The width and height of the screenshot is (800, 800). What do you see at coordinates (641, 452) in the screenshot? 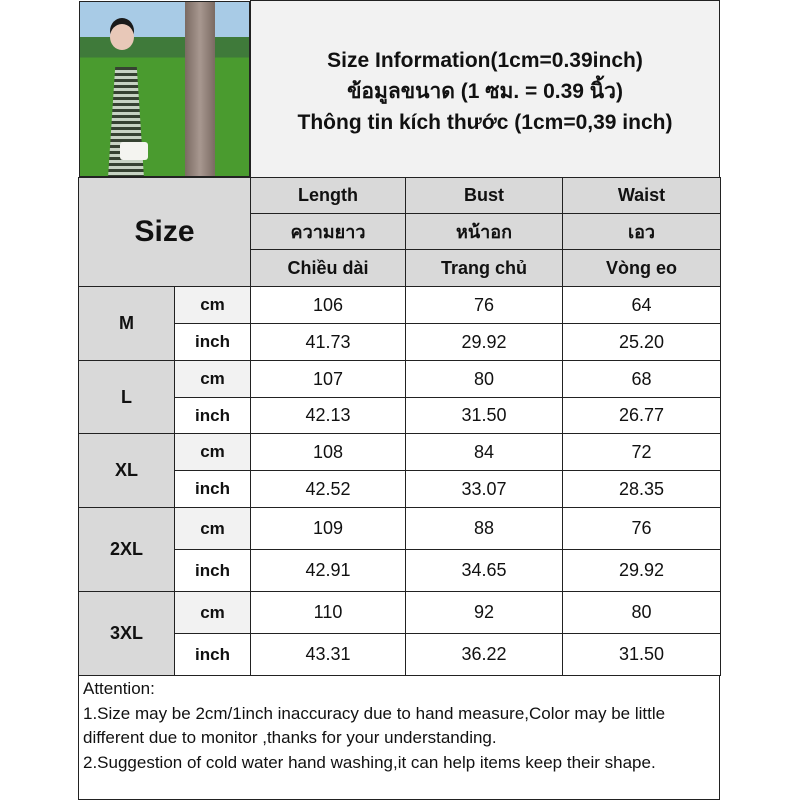
I see `value-cm: 72` at bounding box center [641, 452].